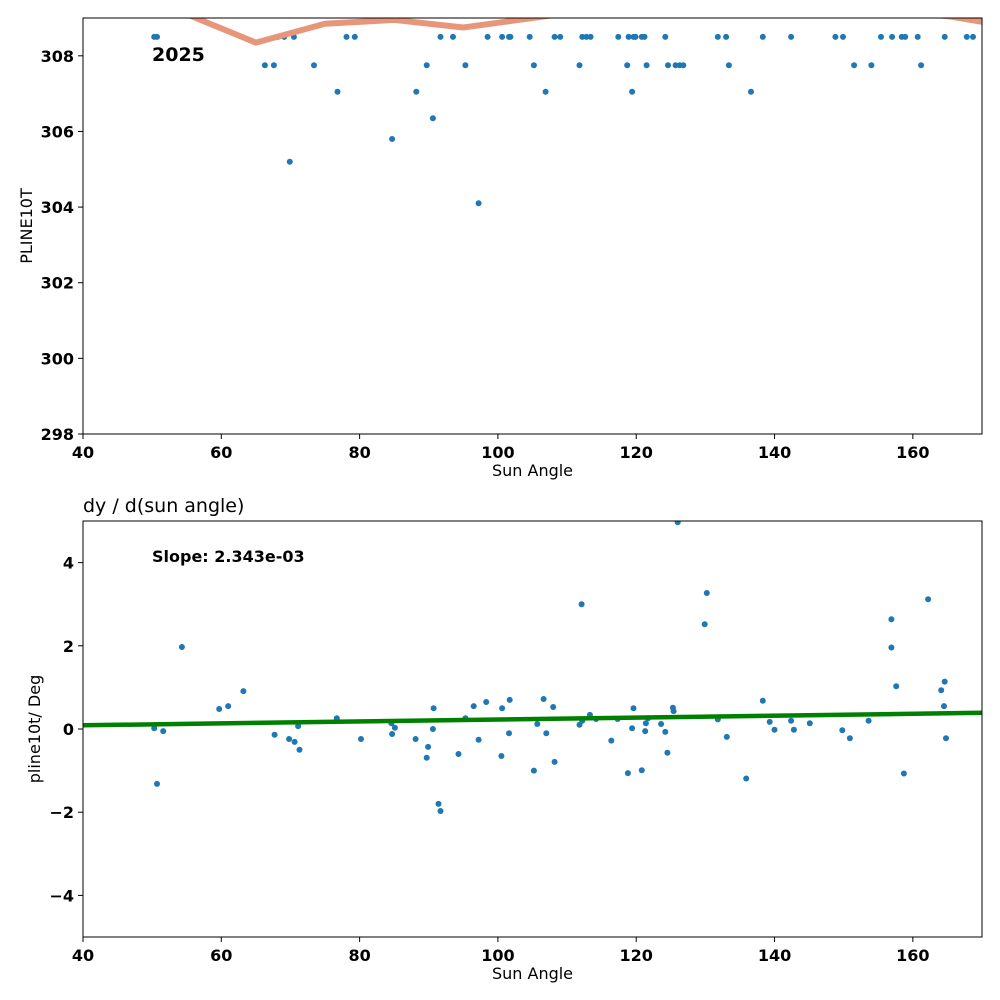 This screenshot has height=1000, width=1000. I want to click on fit-line, so click(532, 719).